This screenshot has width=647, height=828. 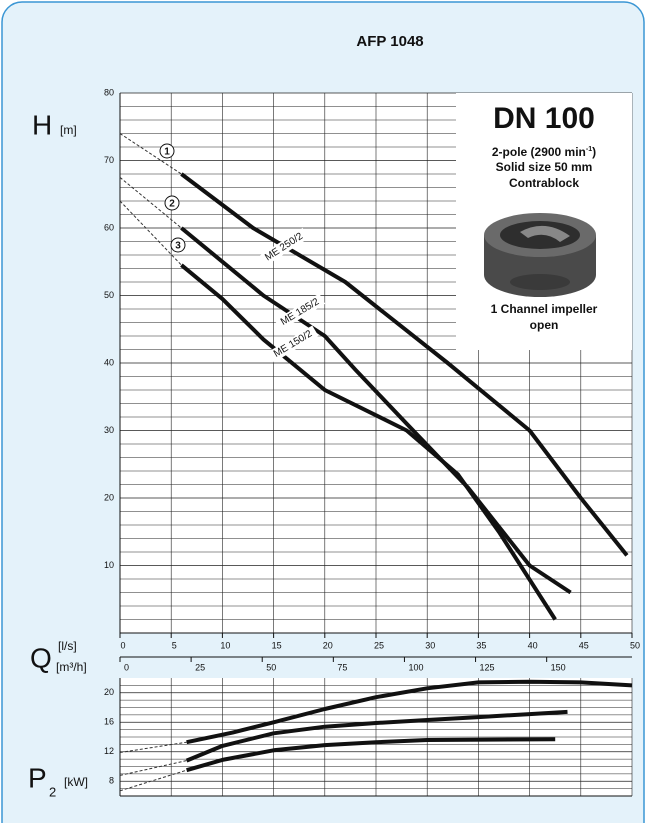 I want to click on curve-marker-label: 2, so click(x=172, y=204).